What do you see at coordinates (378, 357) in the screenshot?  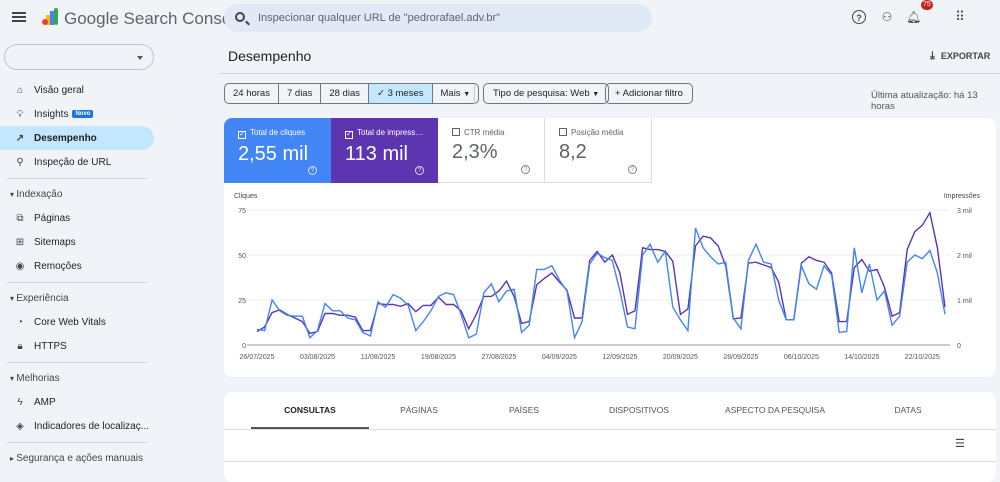 I see `x-tick-label: 11/08/2025` at bounding box center [378, 357].